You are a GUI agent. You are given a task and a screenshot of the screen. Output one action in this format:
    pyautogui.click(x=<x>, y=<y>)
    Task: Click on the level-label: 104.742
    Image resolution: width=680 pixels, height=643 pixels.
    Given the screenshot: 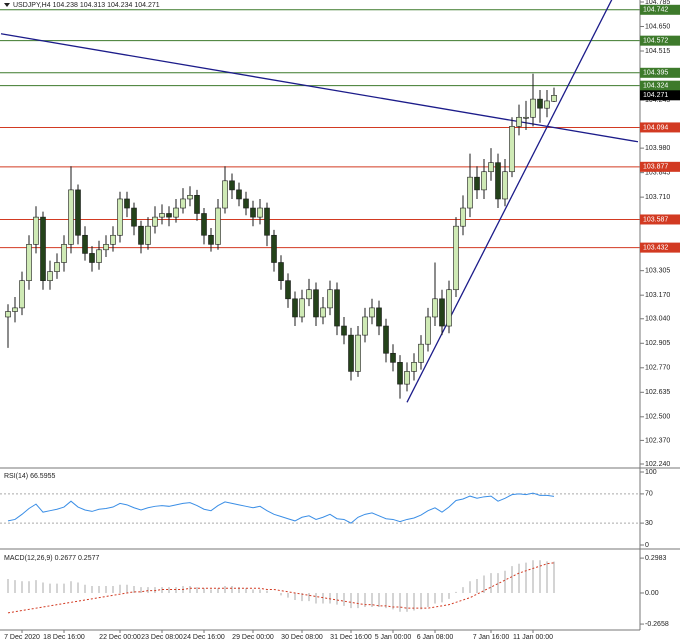 What is the action you would take?
    pyautogui.click(x=655, y=10)
    